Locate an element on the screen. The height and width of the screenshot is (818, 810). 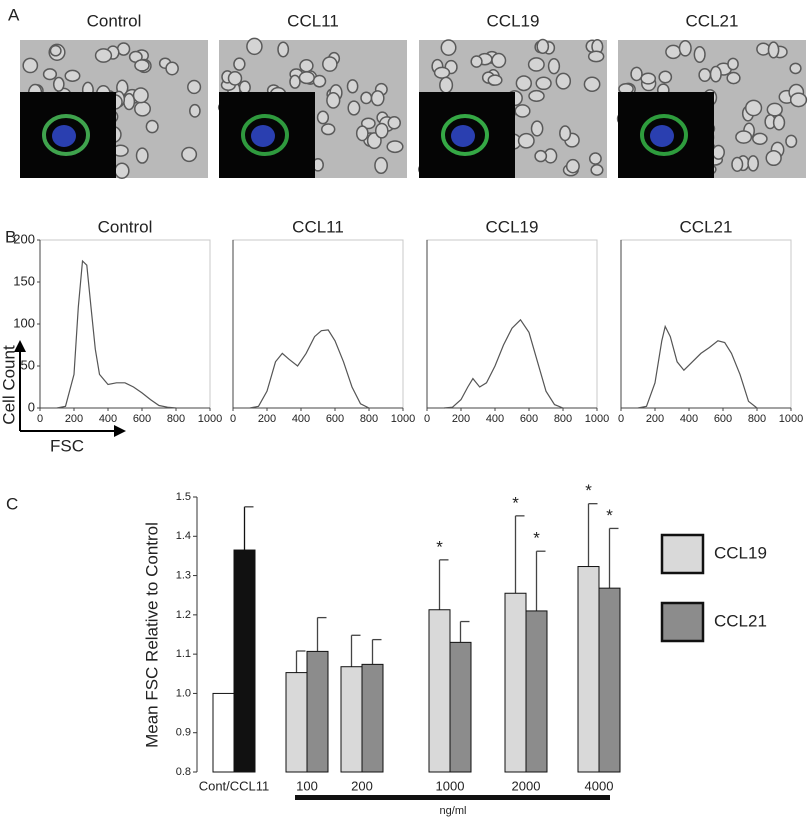
y-tick-label: 100 is located at coordinates (24, 322).